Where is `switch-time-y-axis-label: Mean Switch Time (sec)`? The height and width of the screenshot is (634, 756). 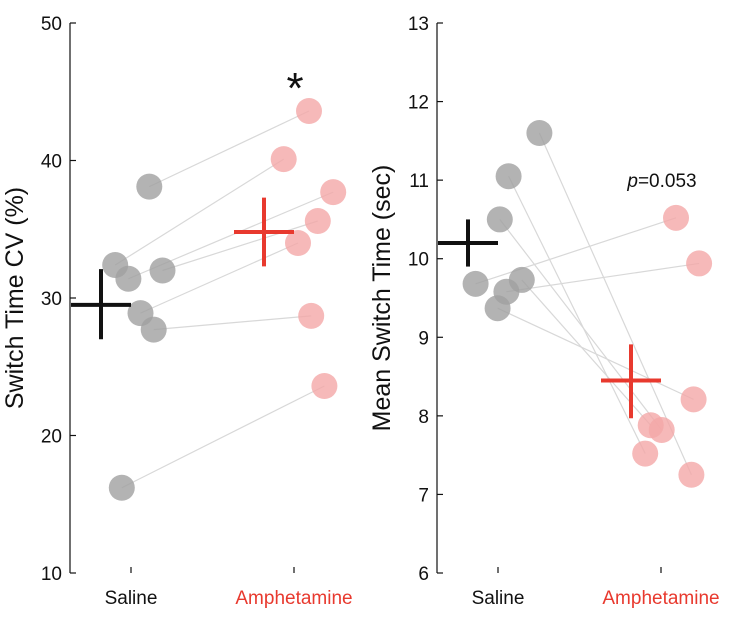 switch-time-y-axis-label: Mean Switch Time (sec) is located at coordinates (382, 298).